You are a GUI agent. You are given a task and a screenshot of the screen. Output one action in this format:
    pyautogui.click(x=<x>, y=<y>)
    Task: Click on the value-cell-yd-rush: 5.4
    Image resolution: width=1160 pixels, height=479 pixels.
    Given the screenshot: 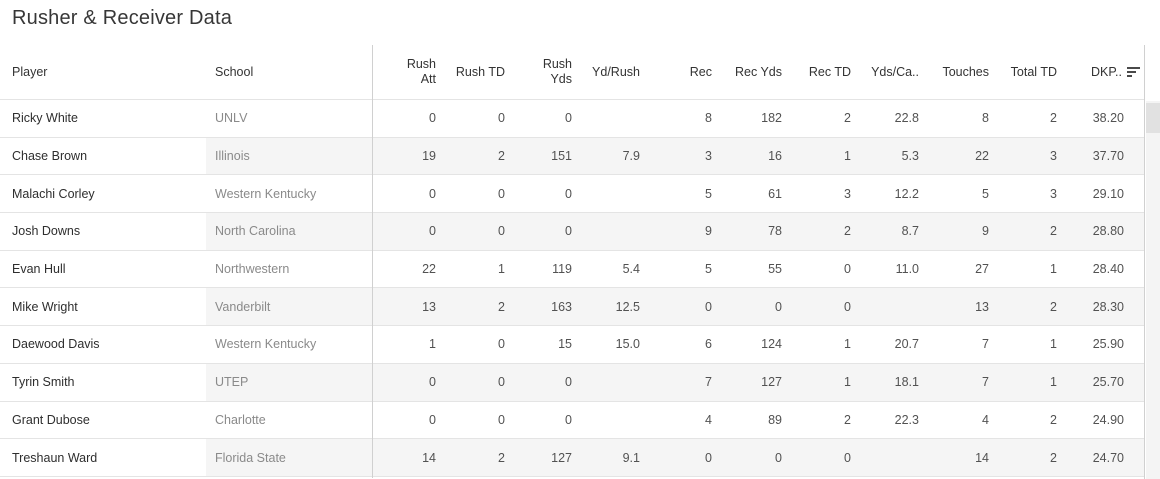 What is the action you would take?
    pyautogui.click(x=631, y=269)
    